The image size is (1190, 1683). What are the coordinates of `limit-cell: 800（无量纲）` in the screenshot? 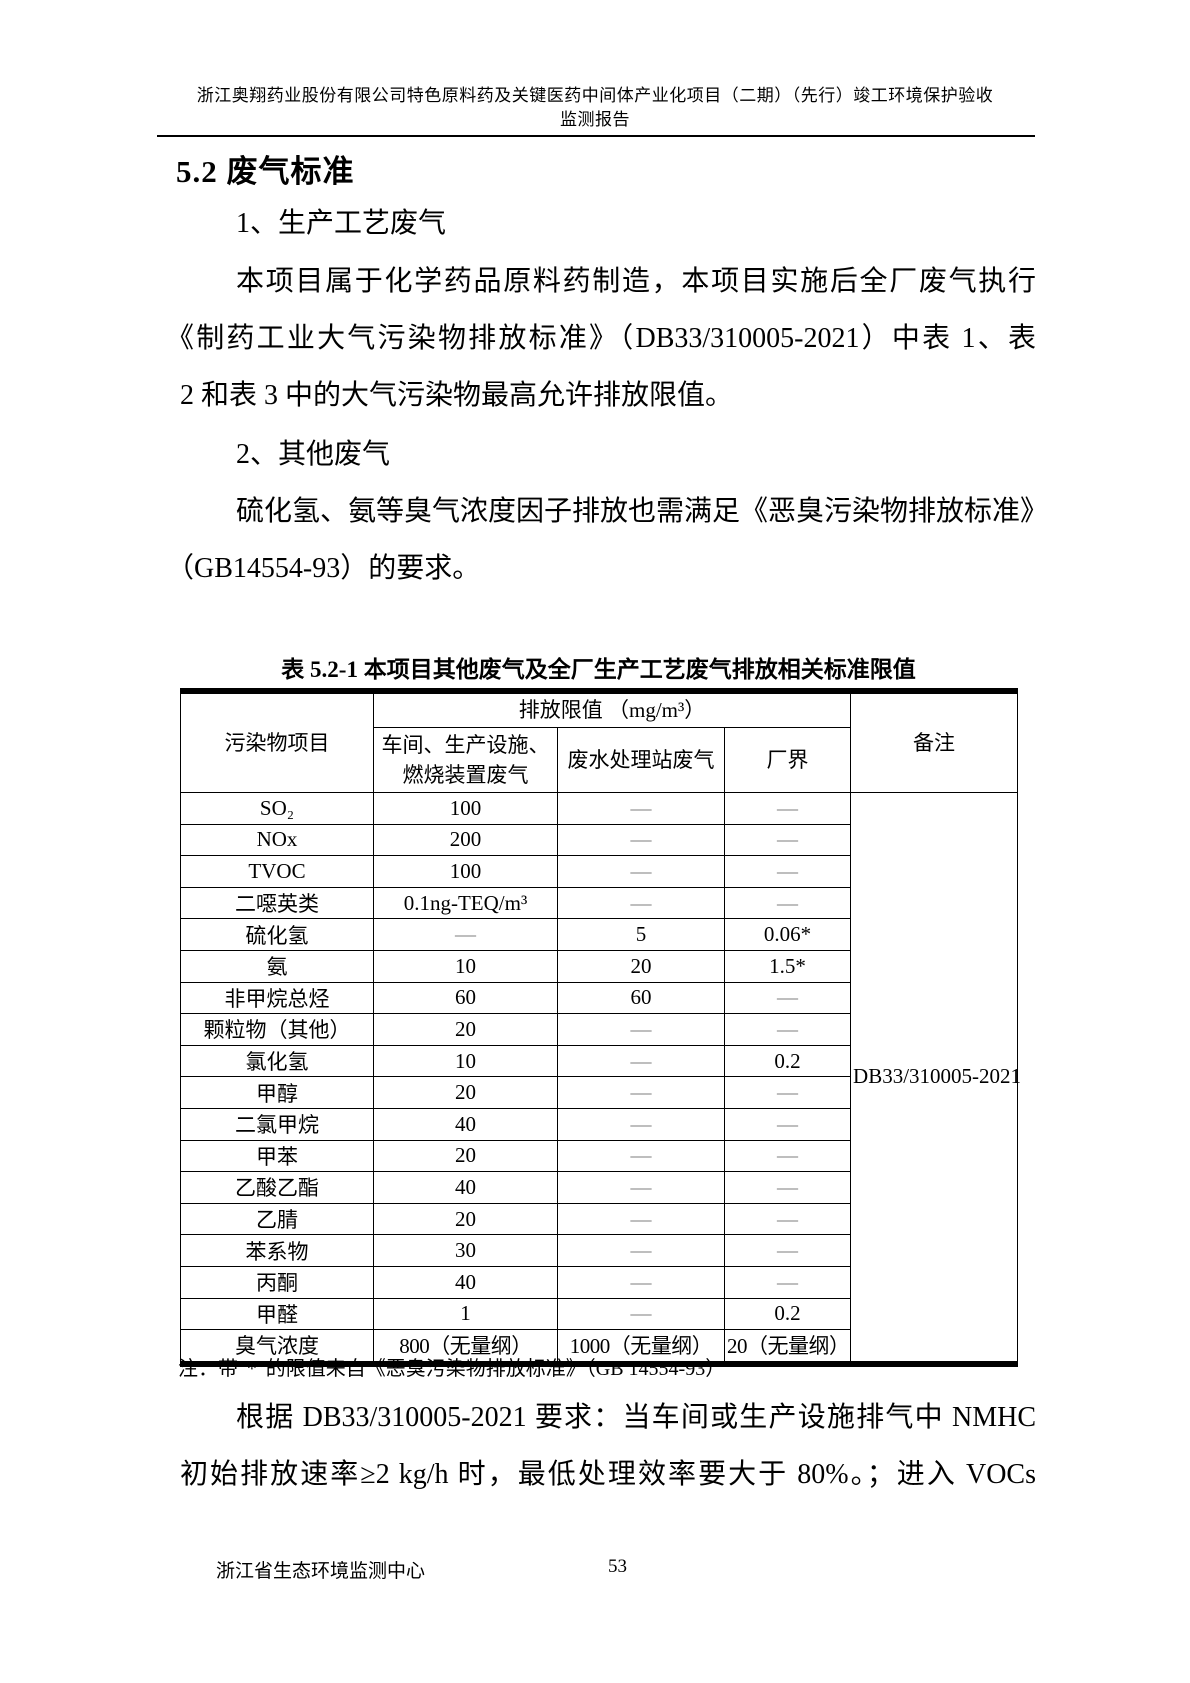 It's located at (465, 1347).